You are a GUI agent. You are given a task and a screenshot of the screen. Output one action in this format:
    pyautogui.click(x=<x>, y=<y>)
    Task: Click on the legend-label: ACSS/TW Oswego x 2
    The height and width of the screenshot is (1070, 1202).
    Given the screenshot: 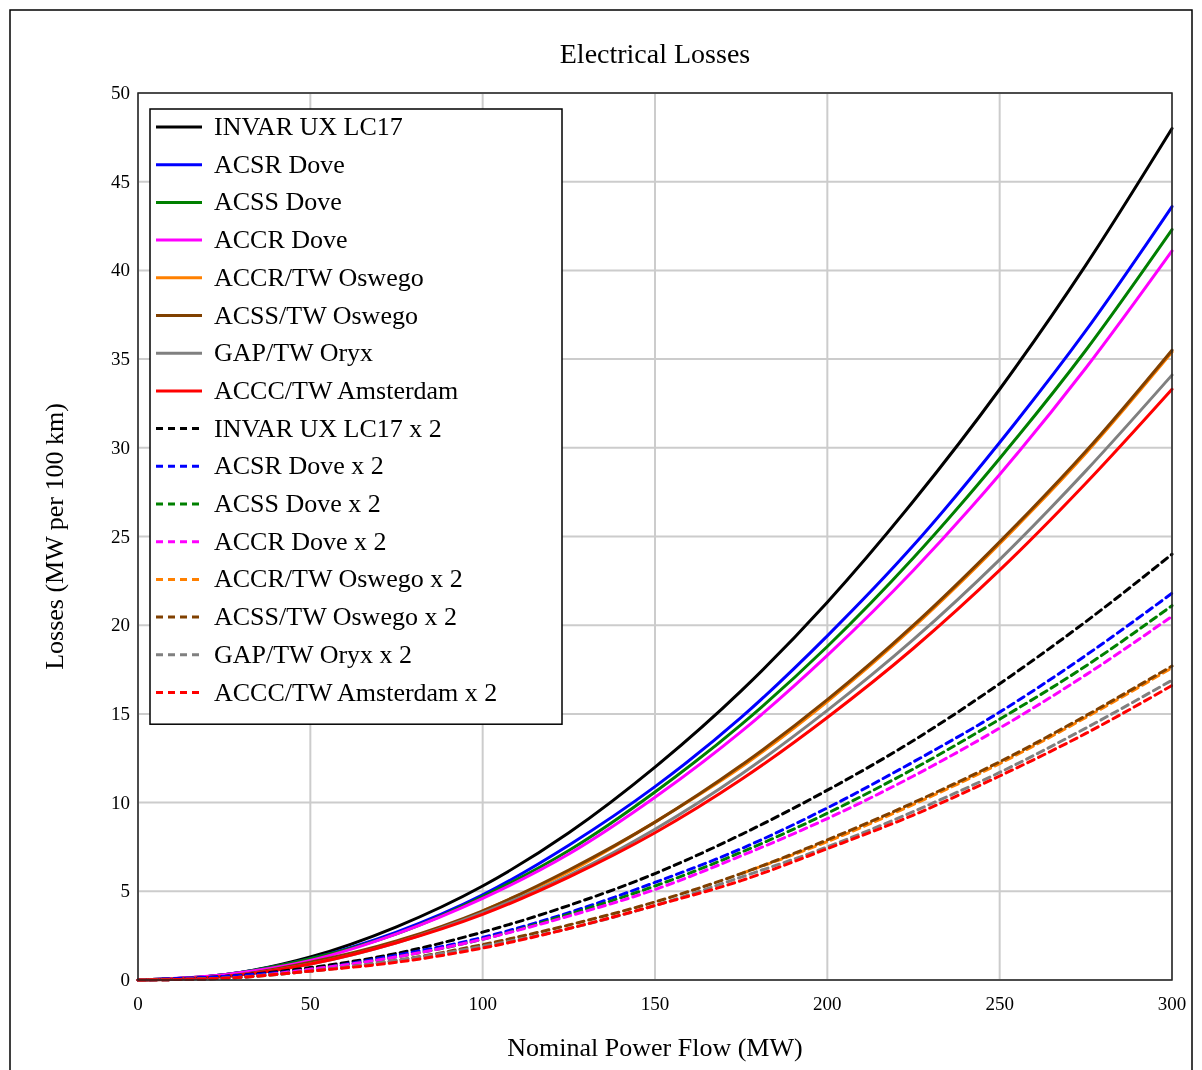 What is the action you would take?
    pyautogui.click(x=335, y=617)
    